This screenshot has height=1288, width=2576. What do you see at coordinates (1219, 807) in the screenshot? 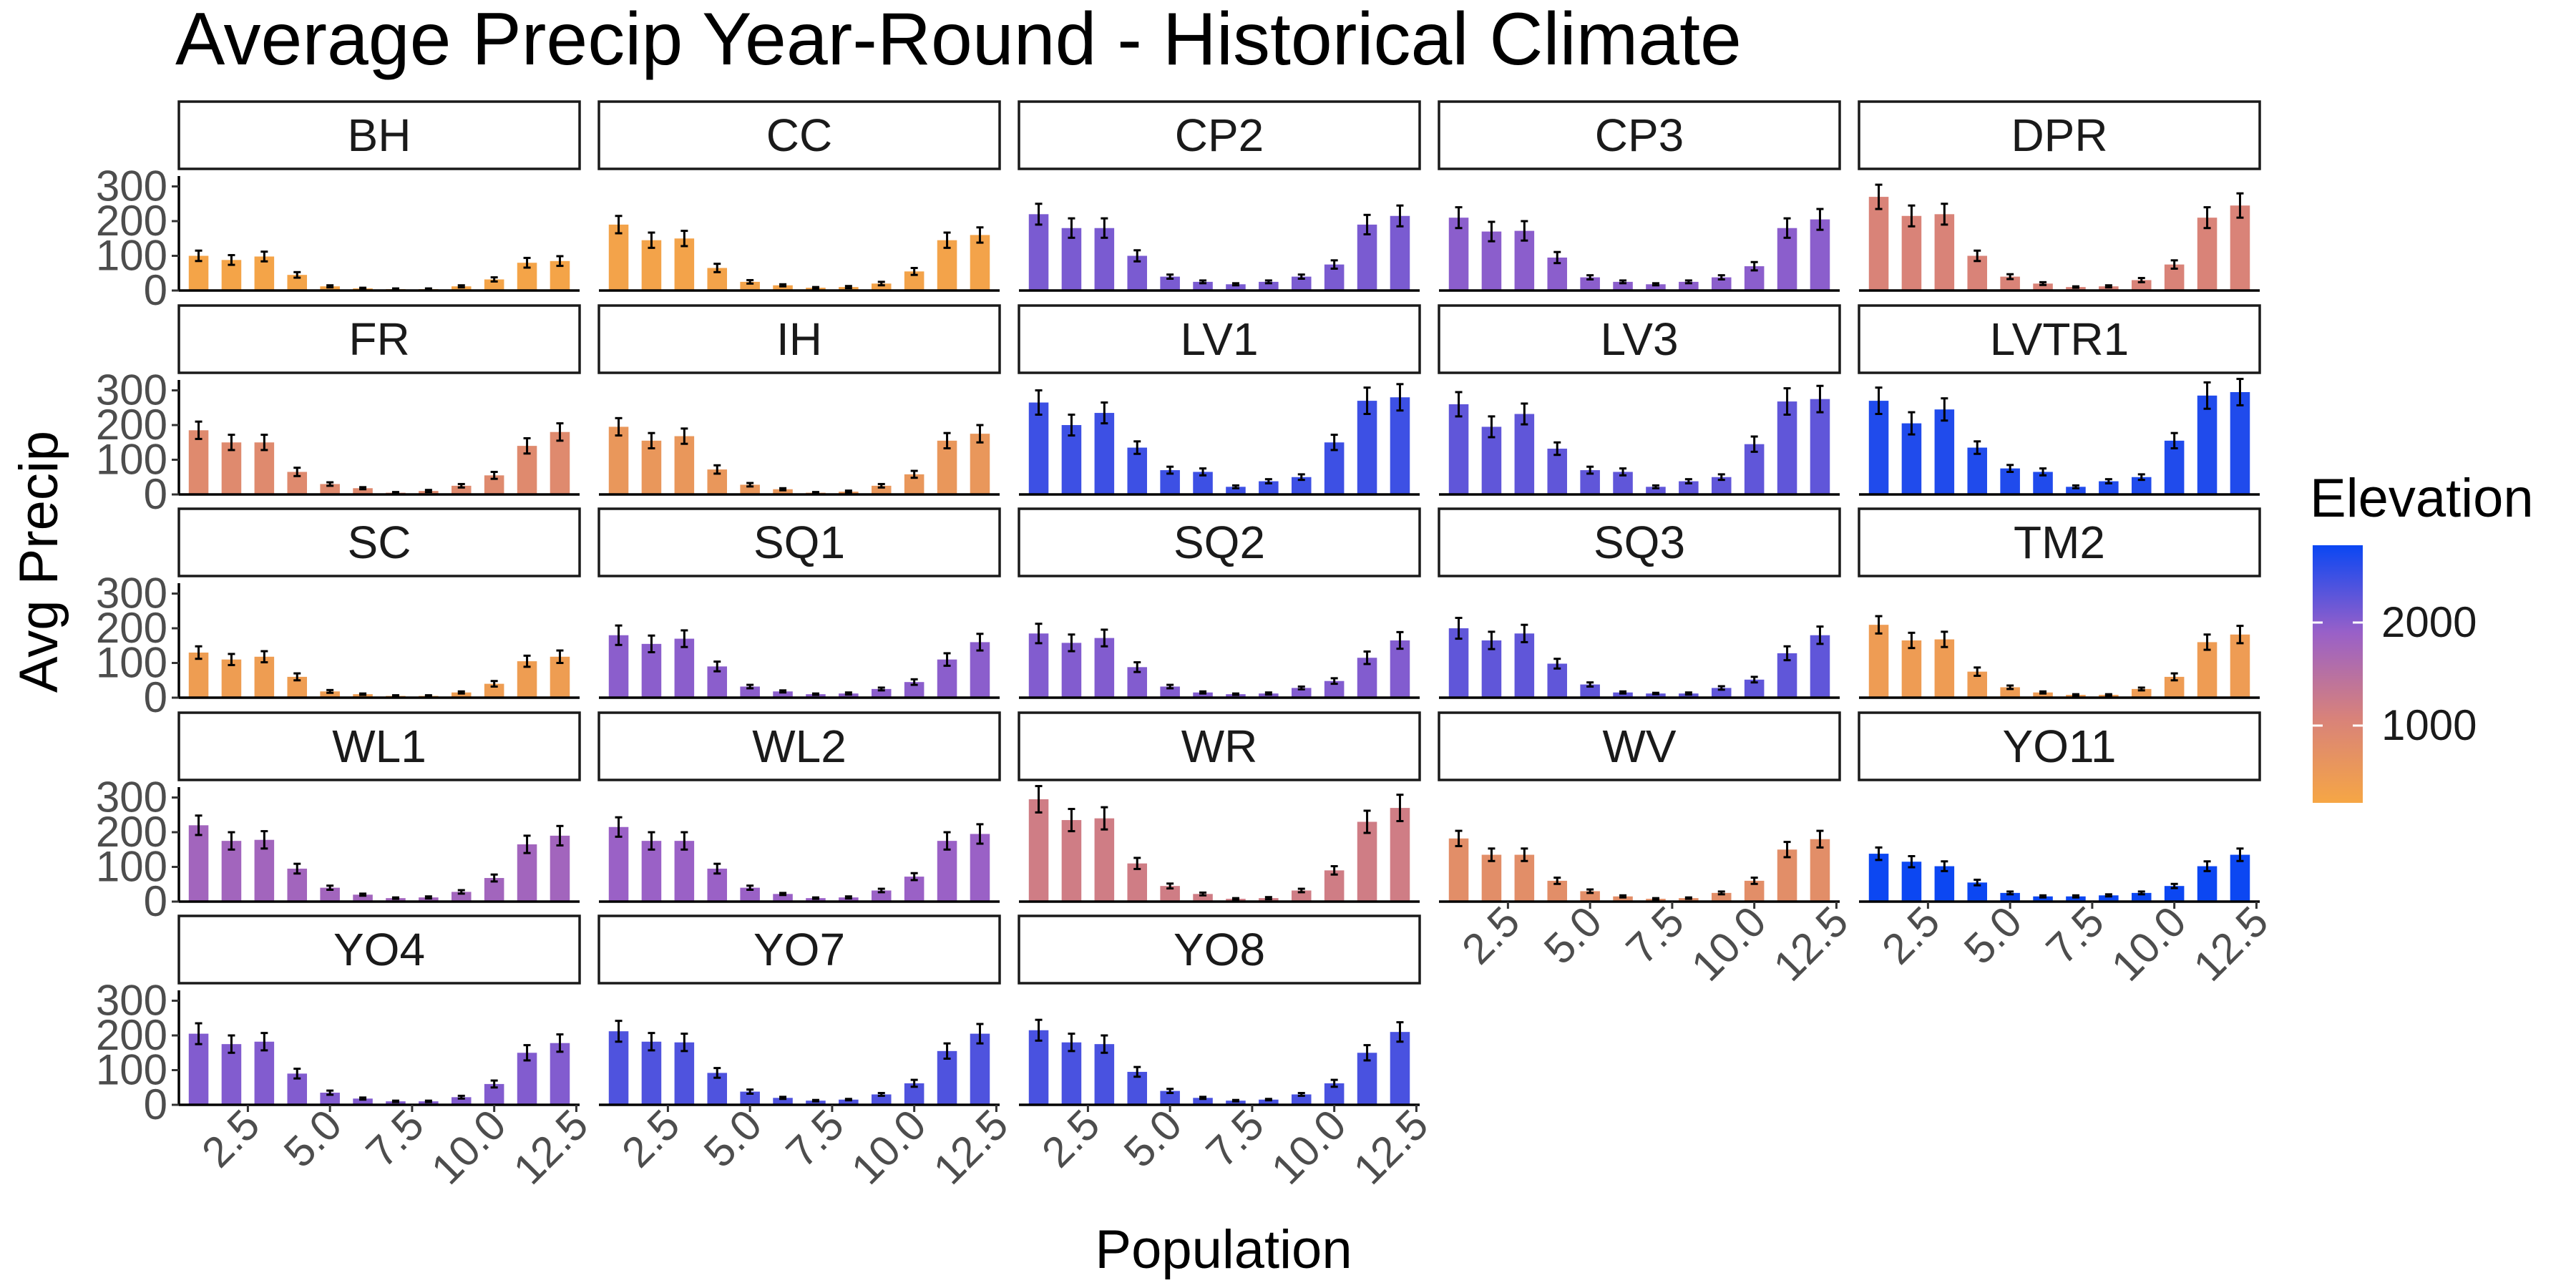
I see `panel-wr: WR` at bounding box center [1219, 807].